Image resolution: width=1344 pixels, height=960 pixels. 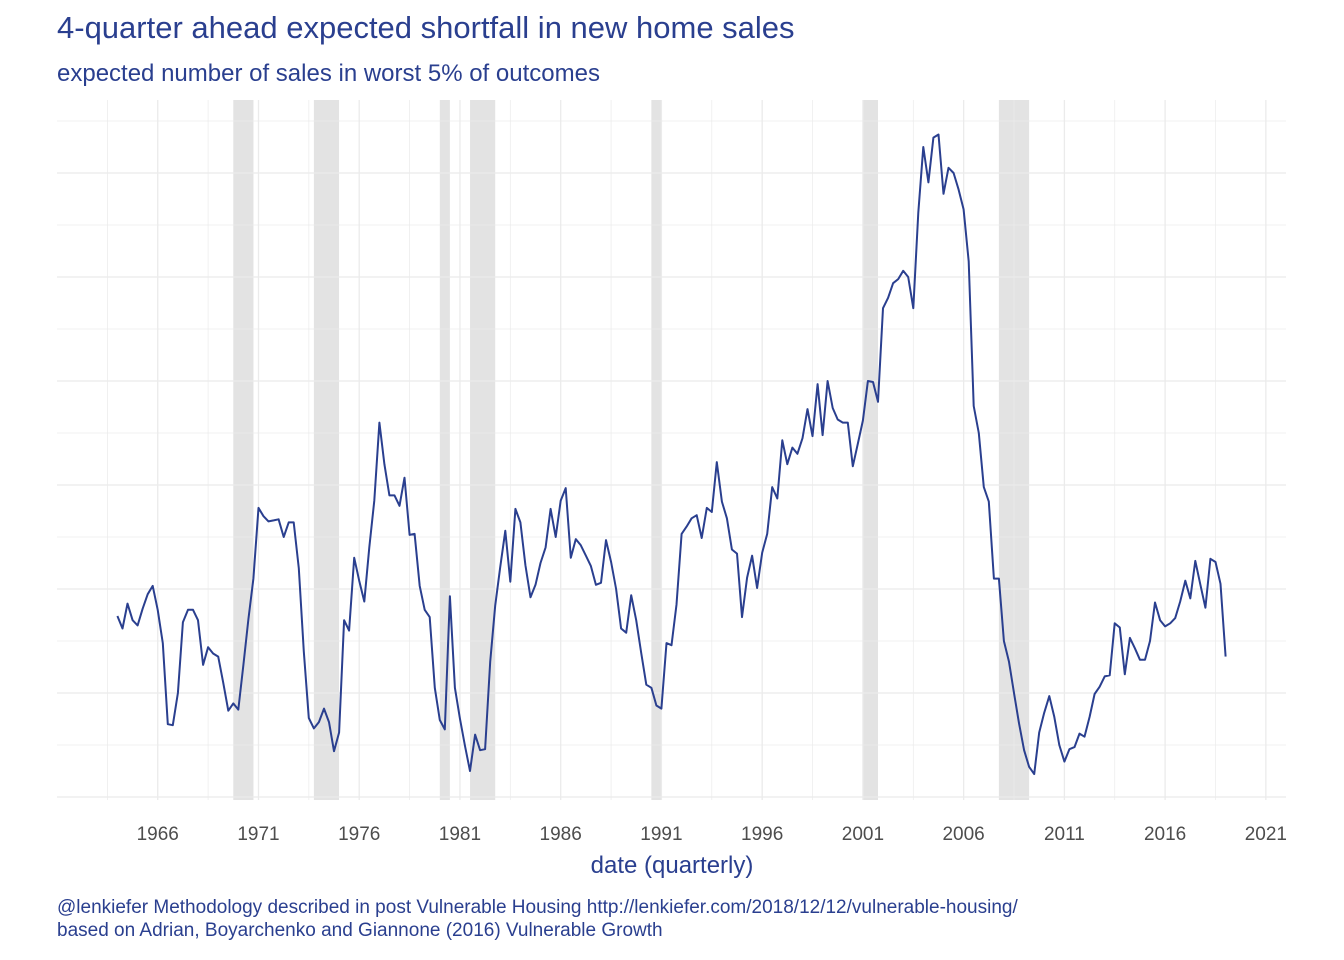 I want to click on x-tick-label: 1981, so click(x=460, y=834).